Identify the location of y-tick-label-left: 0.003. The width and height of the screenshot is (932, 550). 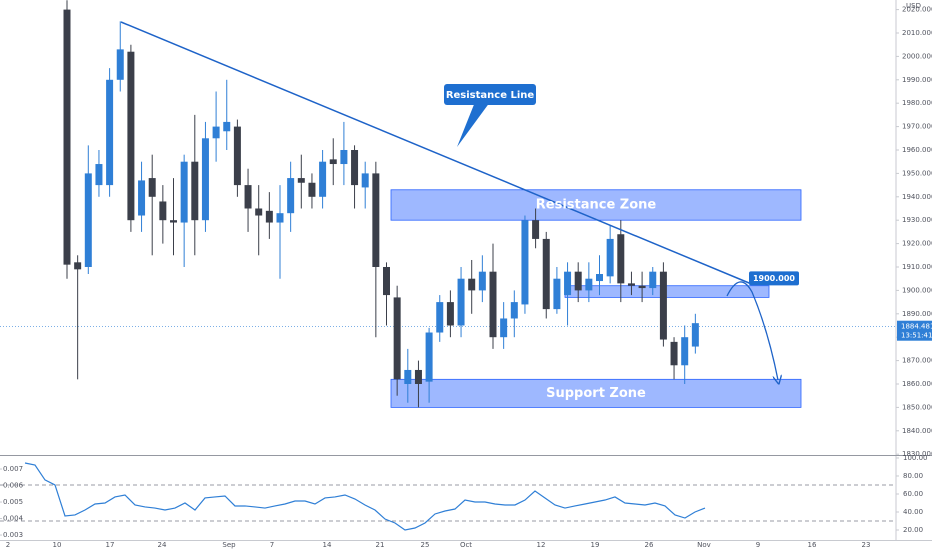
(13, 535).